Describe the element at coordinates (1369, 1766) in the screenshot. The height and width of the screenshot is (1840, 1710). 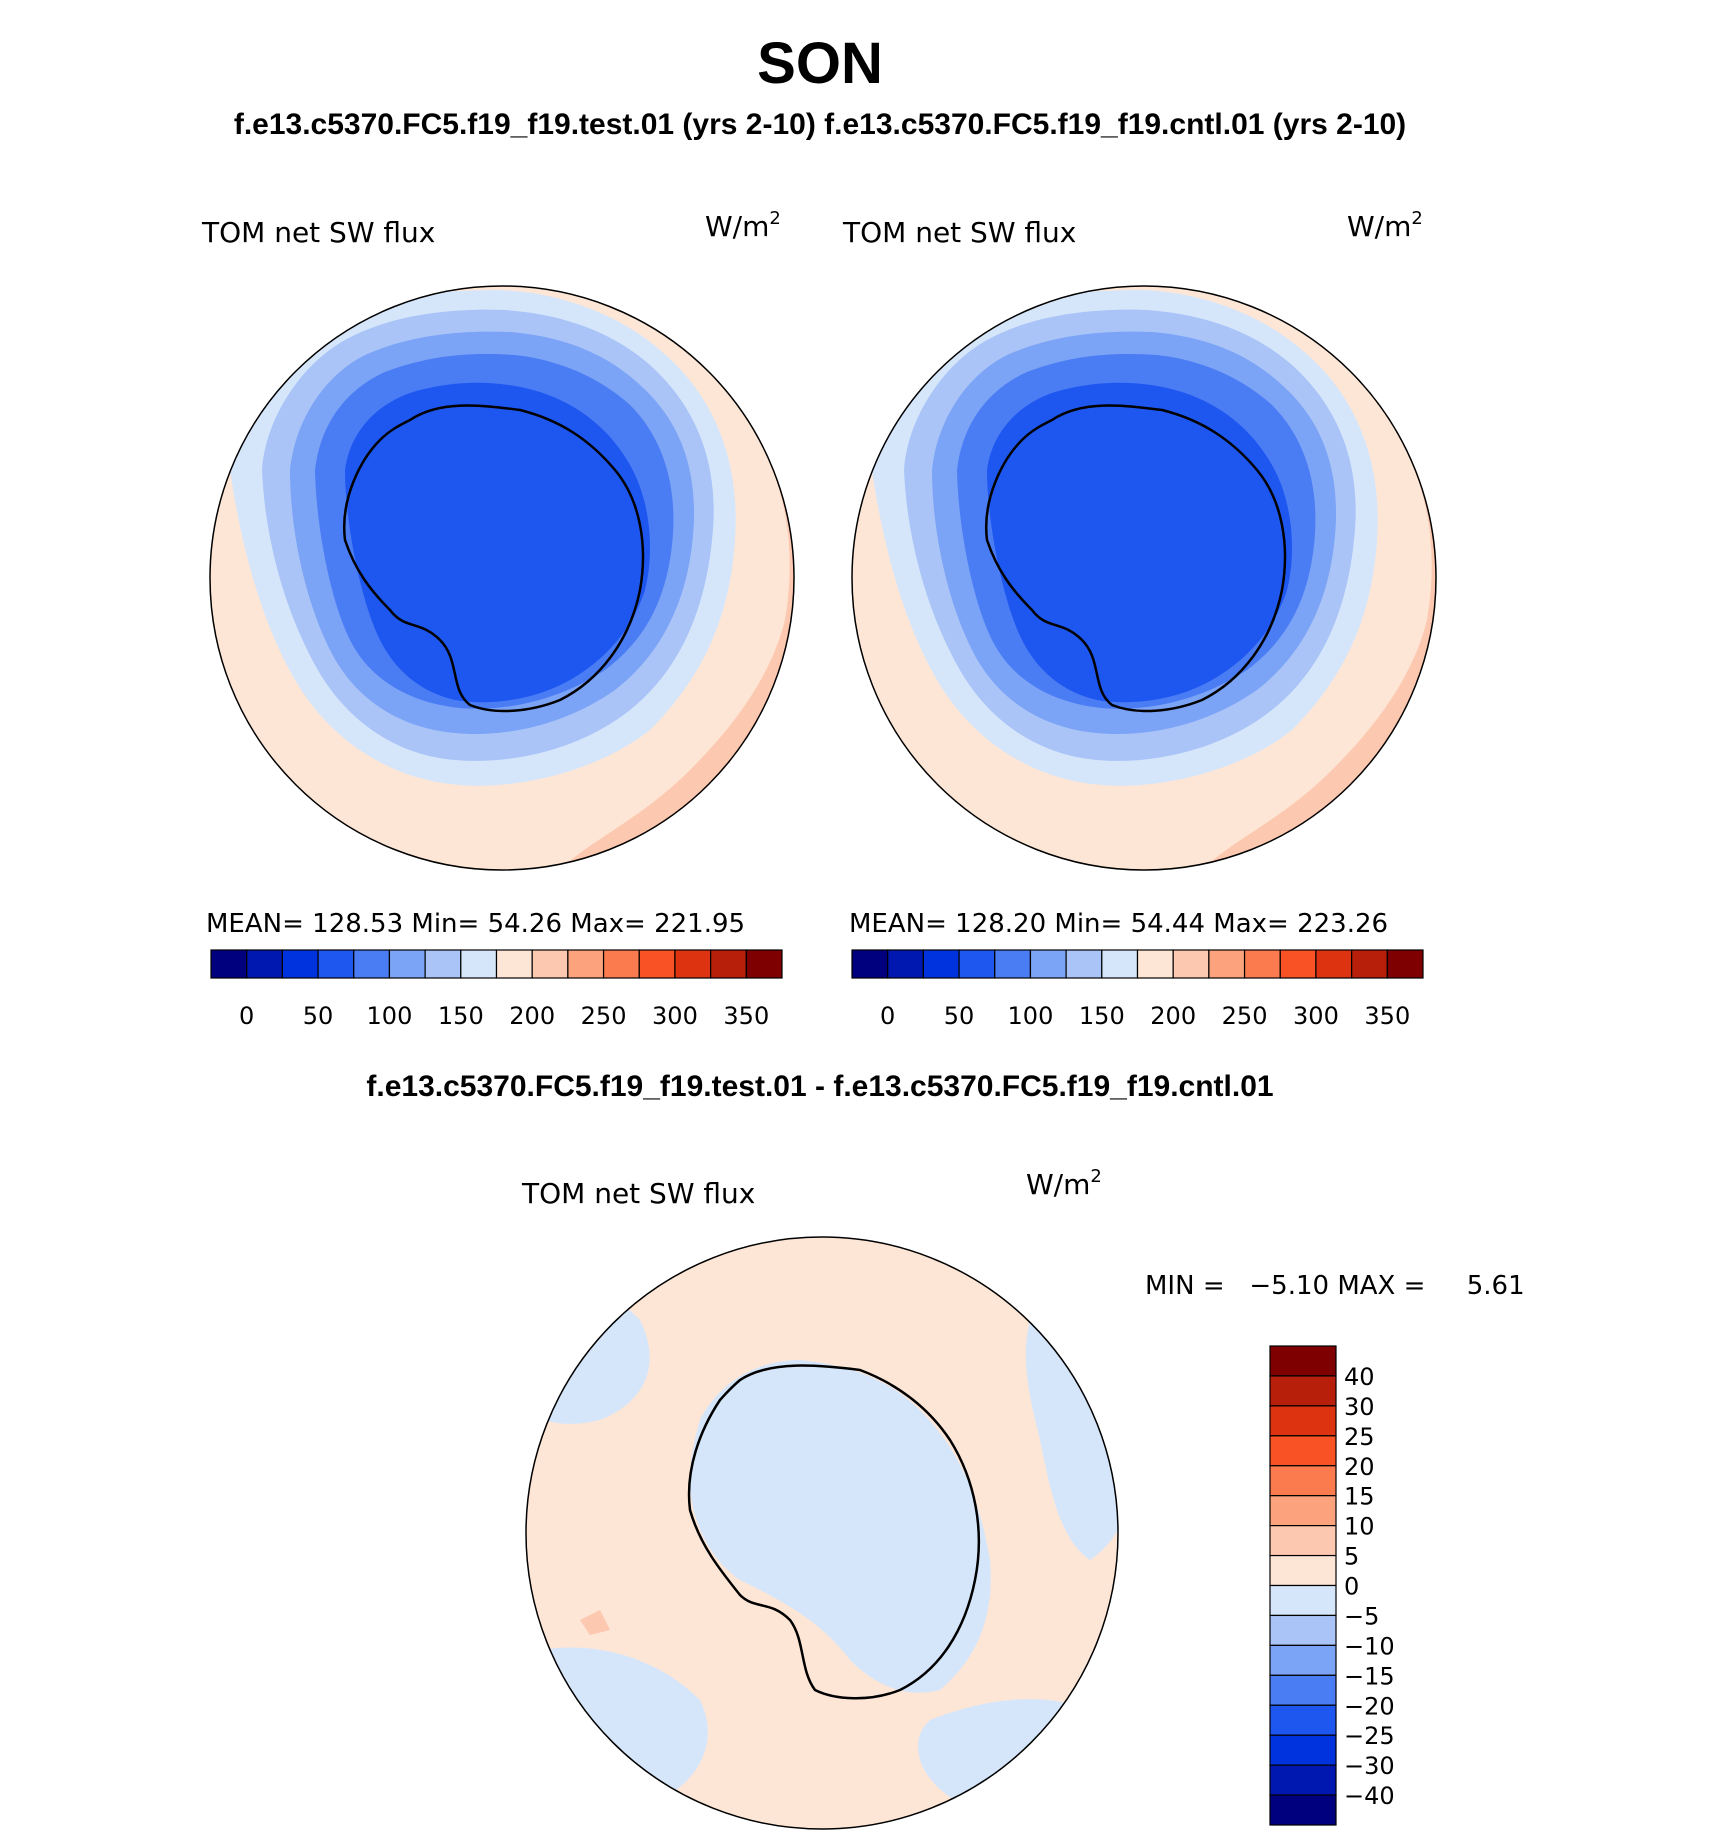
I see `colorbar-difference-tick-label: −30` at that location.